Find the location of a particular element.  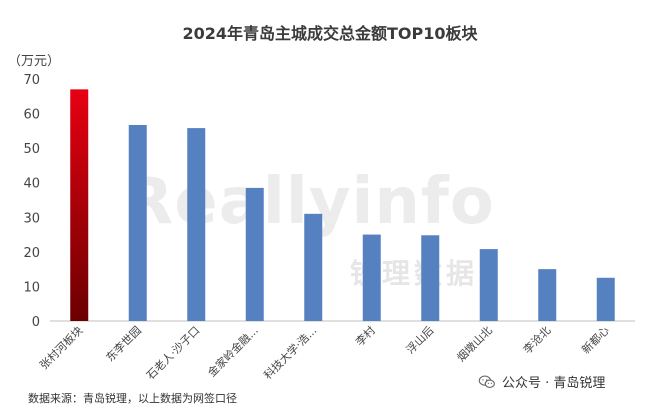

x-tick-label: 李沧北 is located at coordinates (536, 339).